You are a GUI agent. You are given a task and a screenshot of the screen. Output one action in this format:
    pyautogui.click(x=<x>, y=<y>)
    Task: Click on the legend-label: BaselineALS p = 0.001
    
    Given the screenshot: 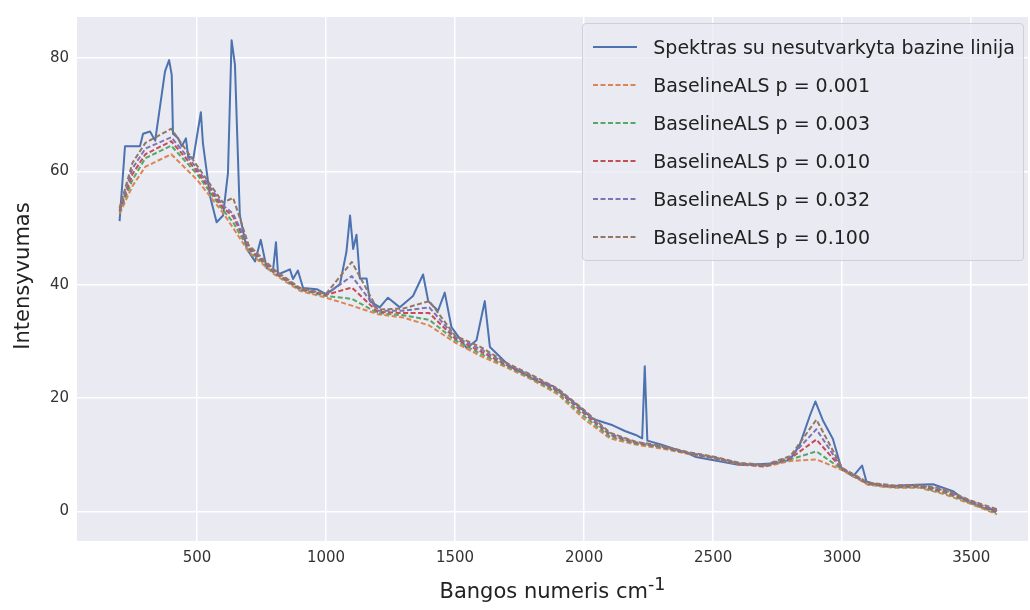 What is the action you would take?
    pyautogui.click(x=762, y=85)
    